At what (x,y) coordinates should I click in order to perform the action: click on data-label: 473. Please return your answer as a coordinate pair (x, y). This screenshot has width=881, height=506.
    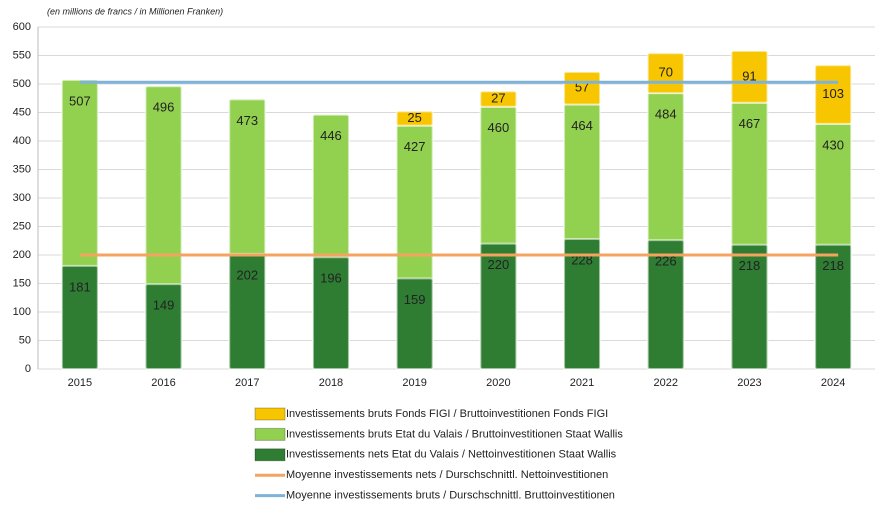
    Looking at the image, I should click on (247, 120).